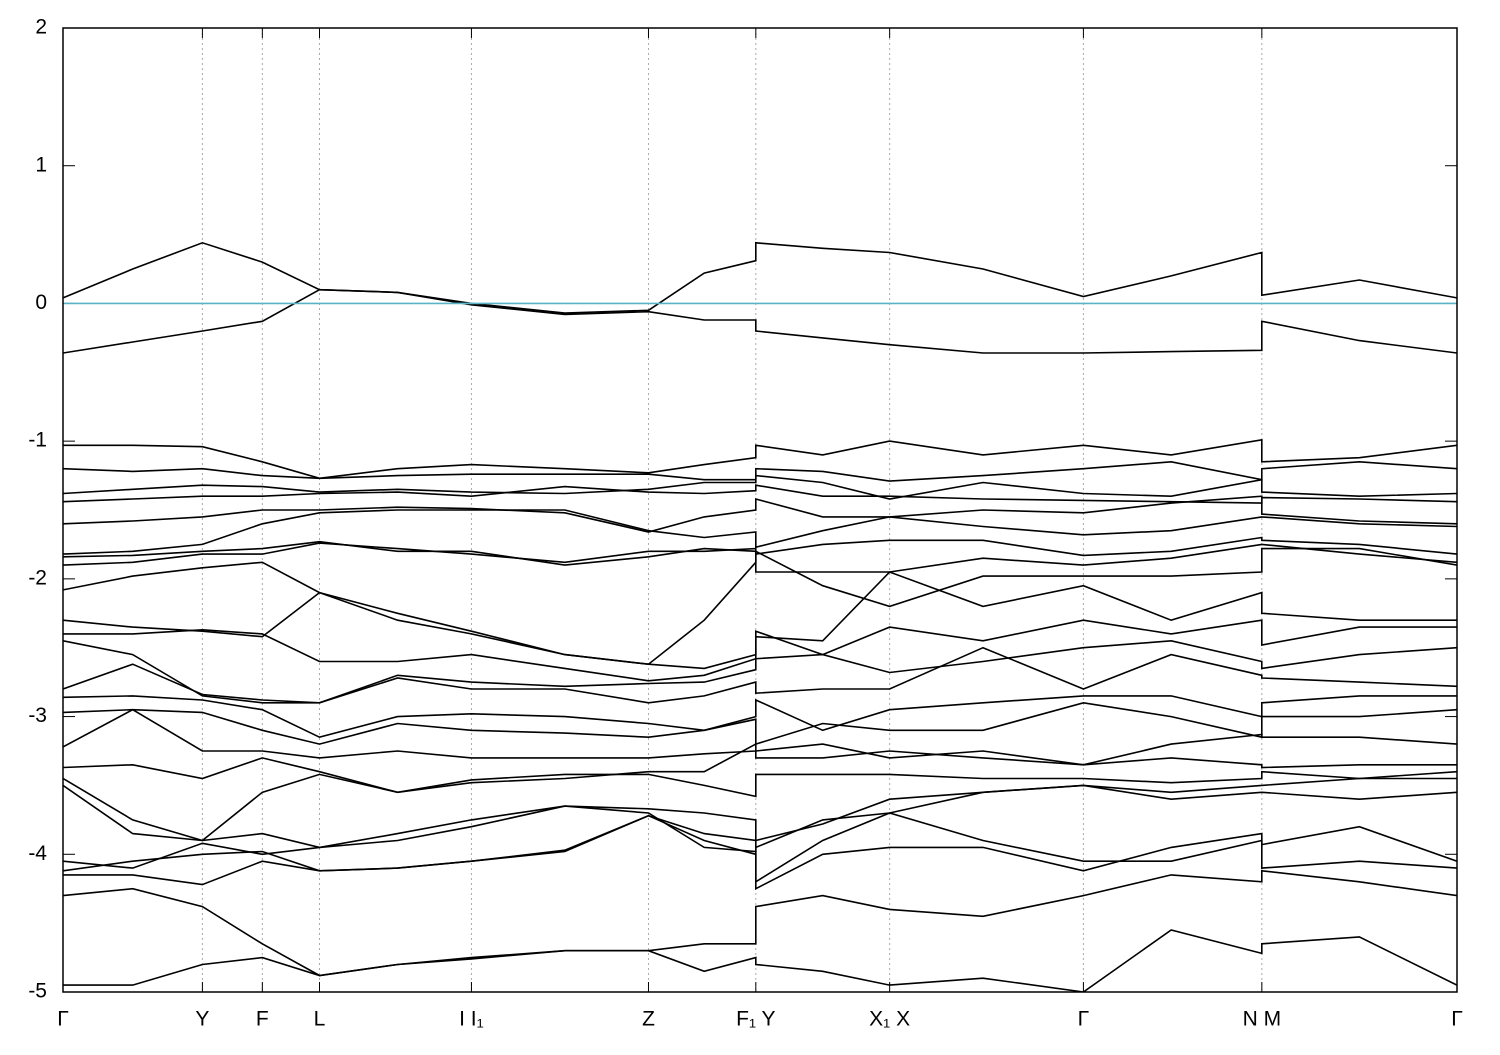 The width and height of the screenshot is (1500, 1055). Describe the element at coordinates (37, 715) in the screenshot. I see `y-tick-label: -3` at that location.